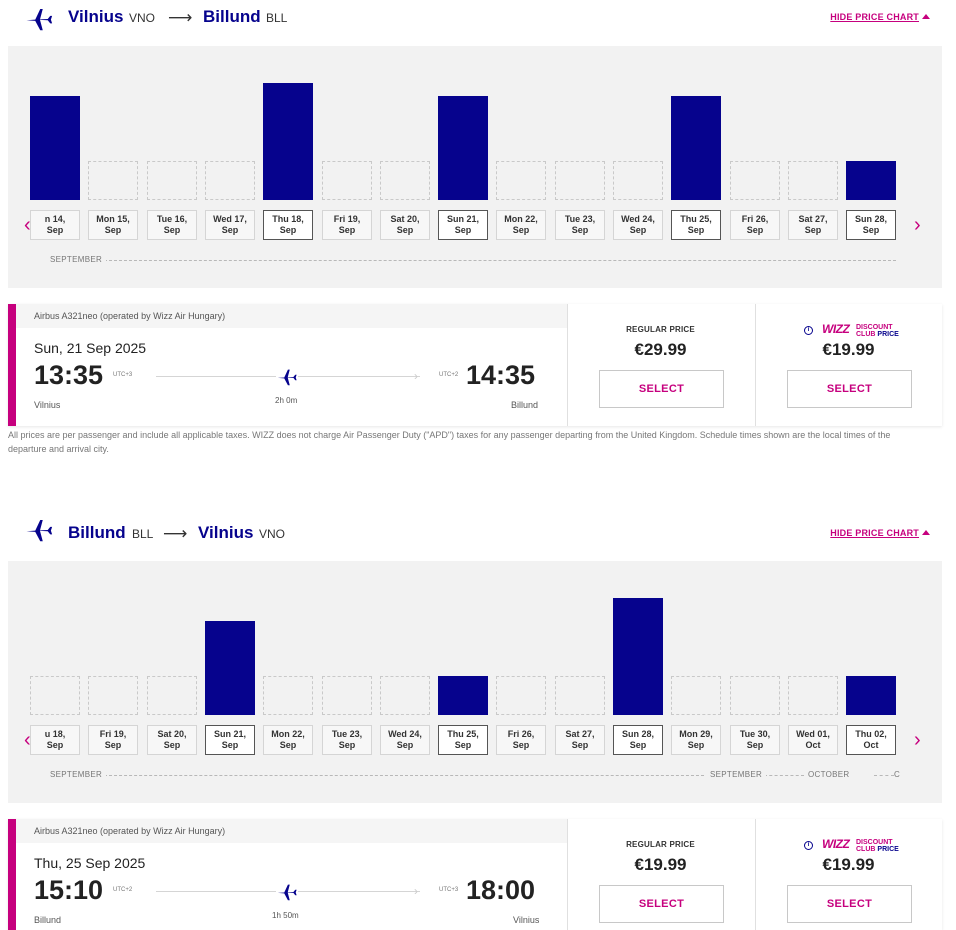 The height and width of the screenshot is (930, 956). I want to click on month-label: SEPTEMBER, so click(78, 259).